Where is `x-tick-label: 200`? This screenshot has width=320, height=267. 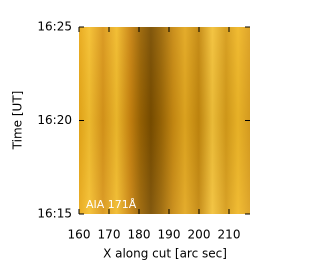 x-tick-label: 200 is located at coordinates (199, 235).